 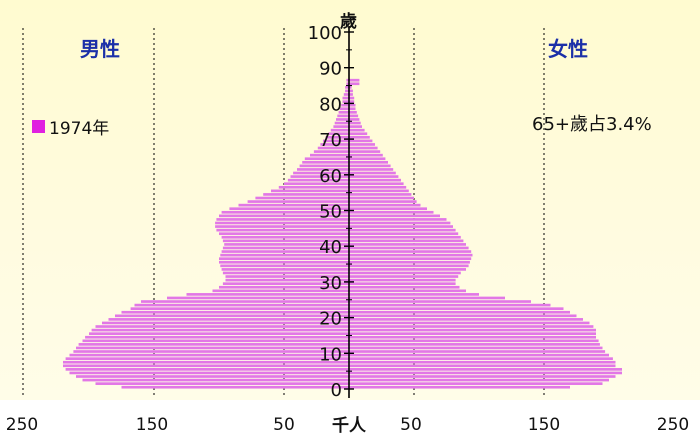 What do you see at coordinates (100, 49) in the screenshot?
I see `male-label: 男性` at bounding box center [100, 49].